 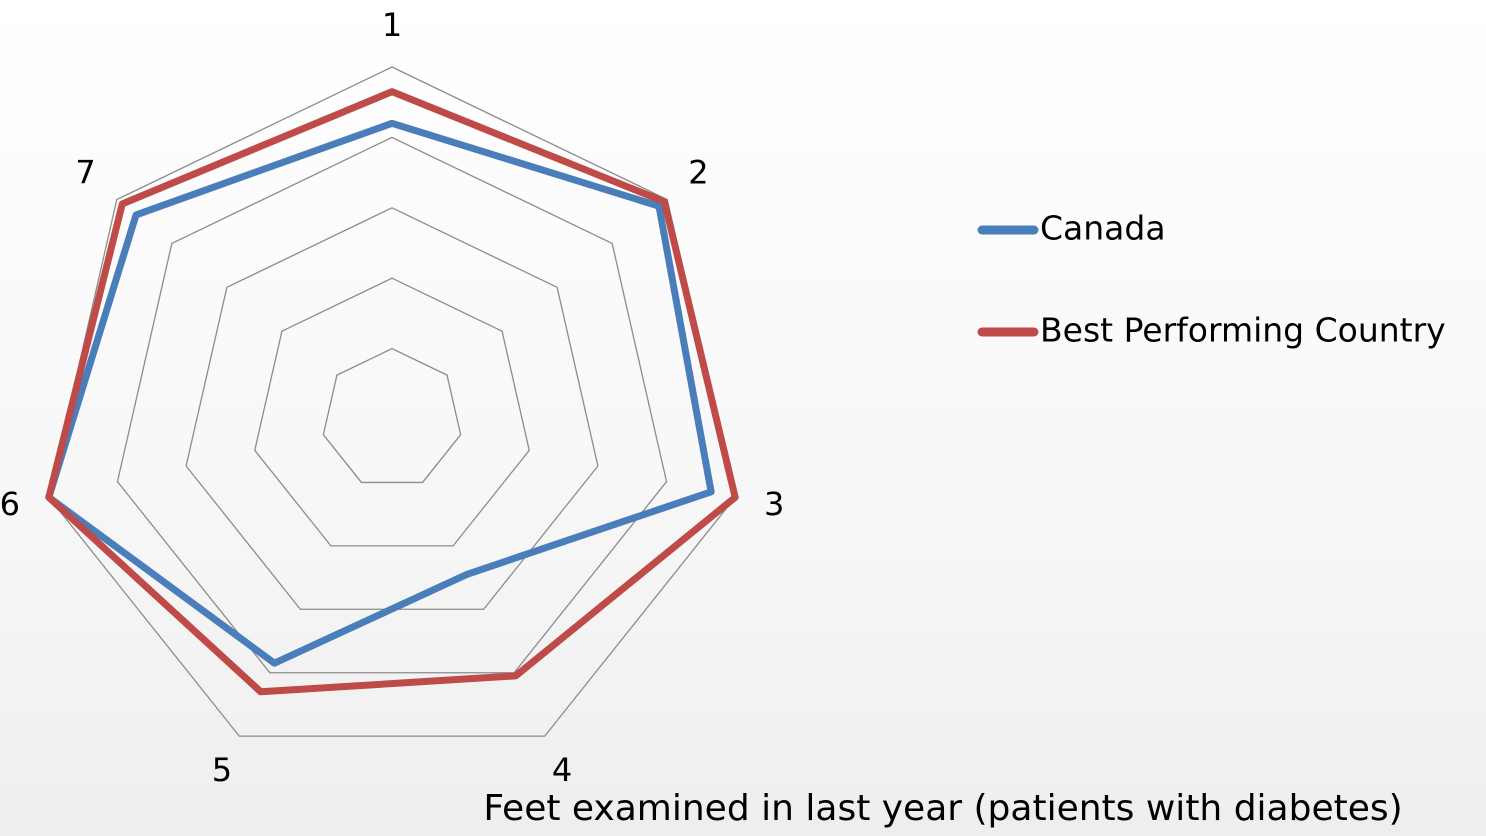 I want to click on category-label: 5, so click(x=222, y=770).